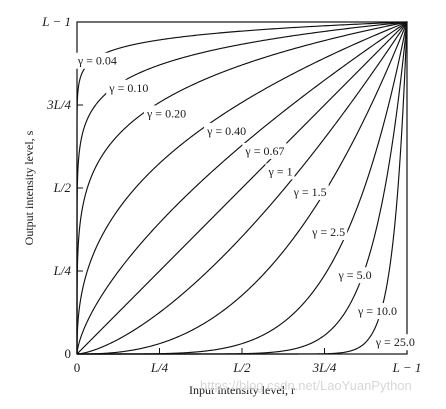  I want to click on gamma-curve-label-4: γ = 0.67, so click(264, 151).